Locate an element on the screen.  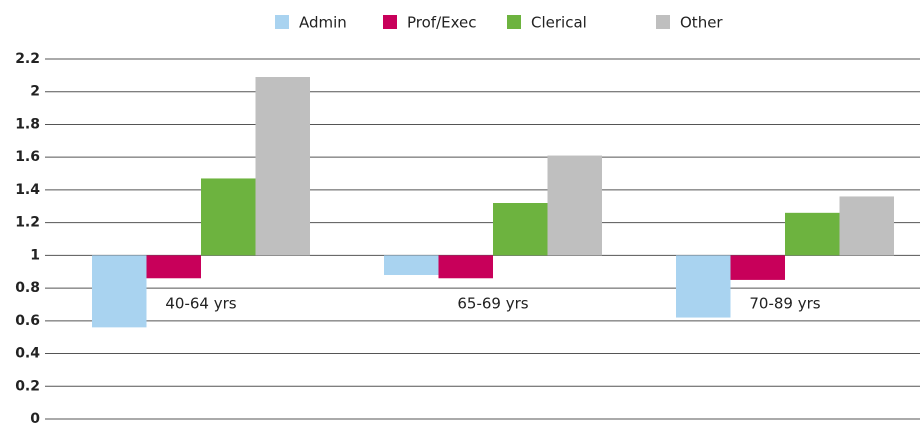
y-tick-label: 1.2 is located at coordinates (27, 223).